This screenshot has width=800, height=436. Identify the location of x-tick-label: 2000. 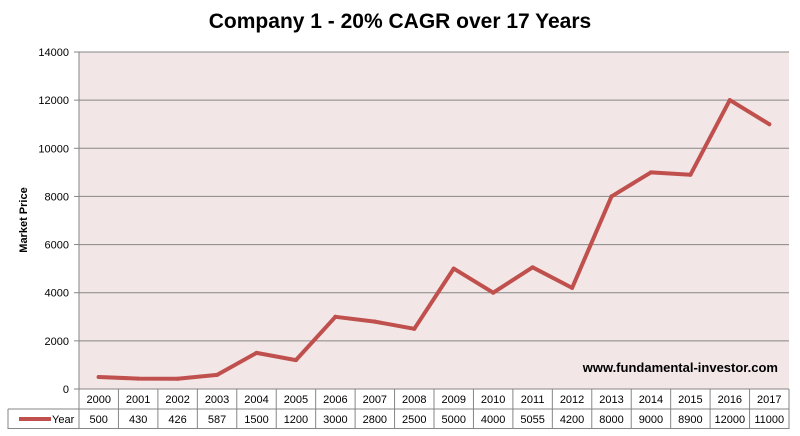
(98, 400).